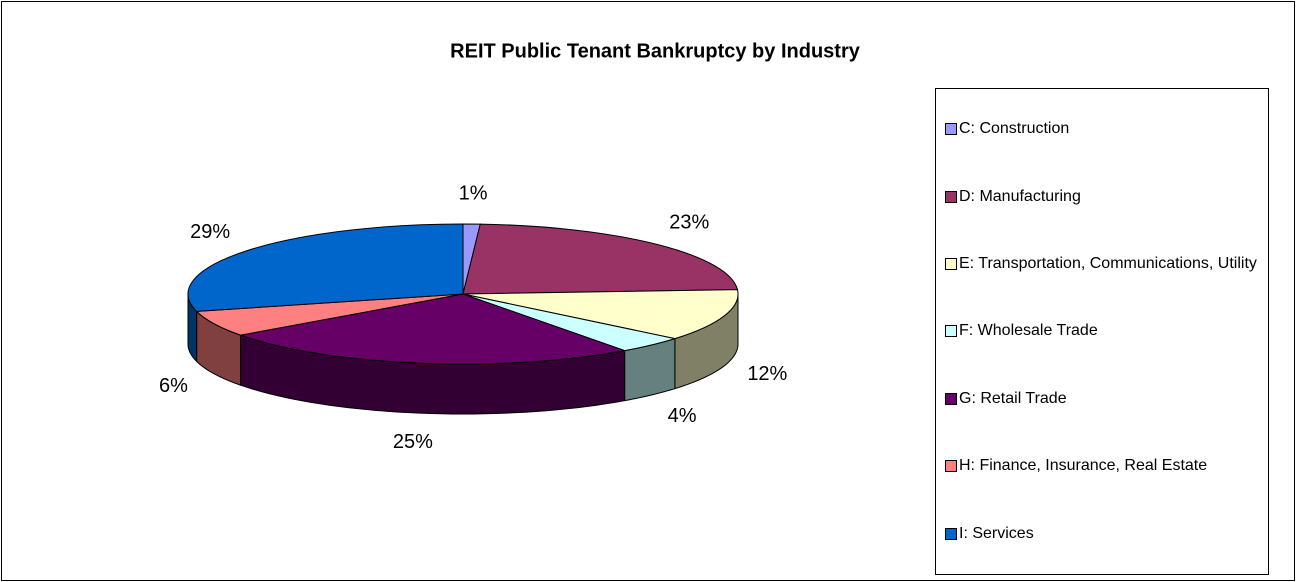 This screenshot has height=582, width=1296. Describe the element at coordinates (210, 232) in the screenshot. I see `data-label: 29%` at that location.